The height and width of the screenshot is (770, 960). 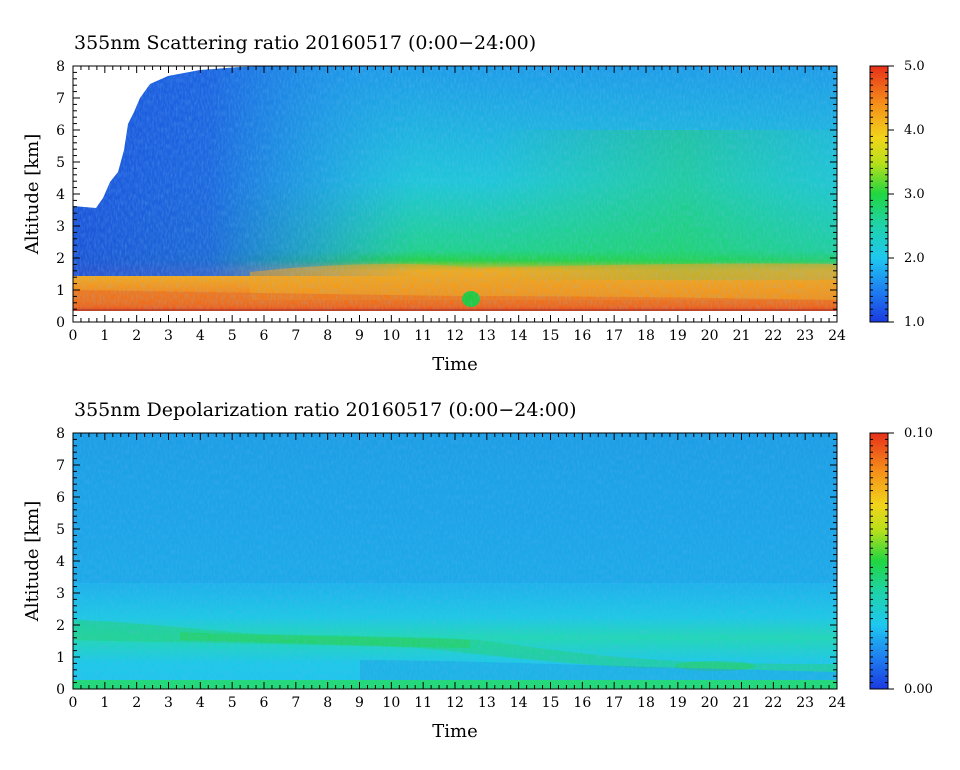 What do you see at coordinates (897, 194) in the screenshot?
I see `colorbar-ticks: 1.0 2.0 3.0 4.0 5.0` at bounding box center [897, 194].